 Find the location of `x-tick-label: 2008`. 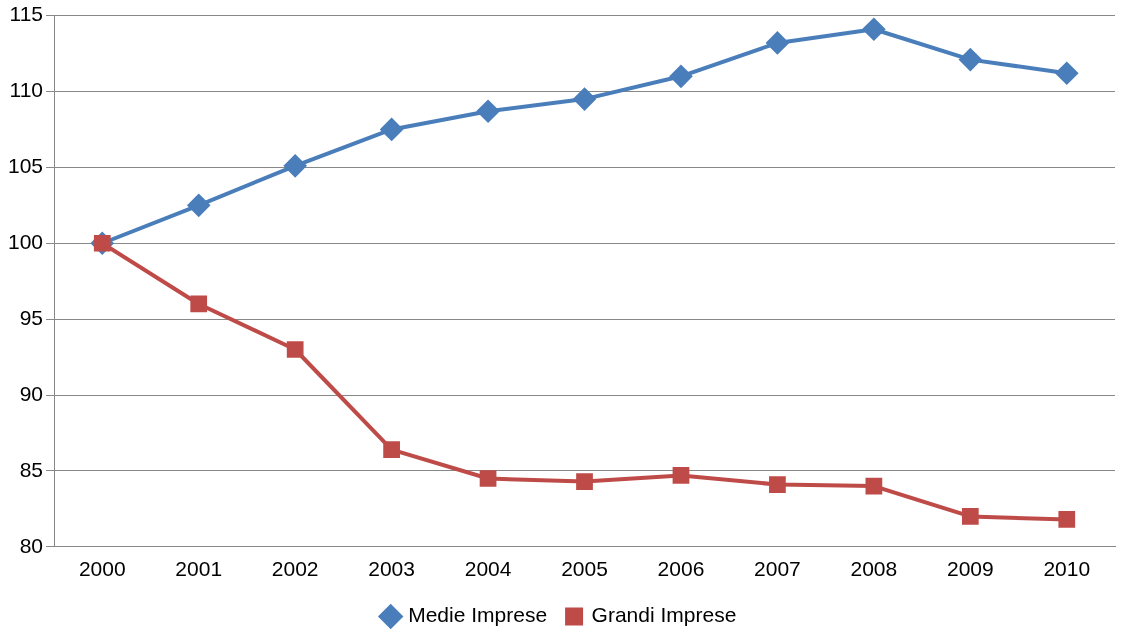

x-tick-label: 2008 is located at coordinates (874, 569).